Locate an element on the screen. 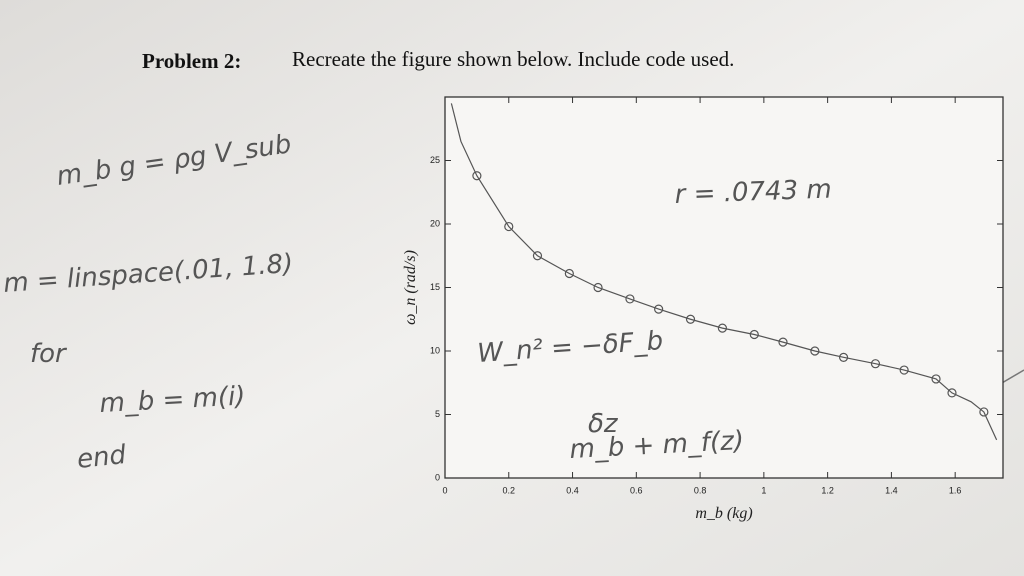 The width and height of the screenshot is (1024, 576). x-axis-label: m_b (kg) is located at coordinates (723, 513).